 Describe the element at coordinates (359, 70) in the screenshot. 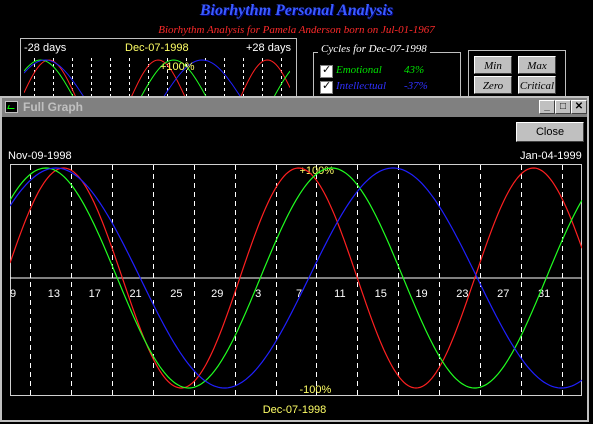

I see `cycle-name: Emotional` at that location.